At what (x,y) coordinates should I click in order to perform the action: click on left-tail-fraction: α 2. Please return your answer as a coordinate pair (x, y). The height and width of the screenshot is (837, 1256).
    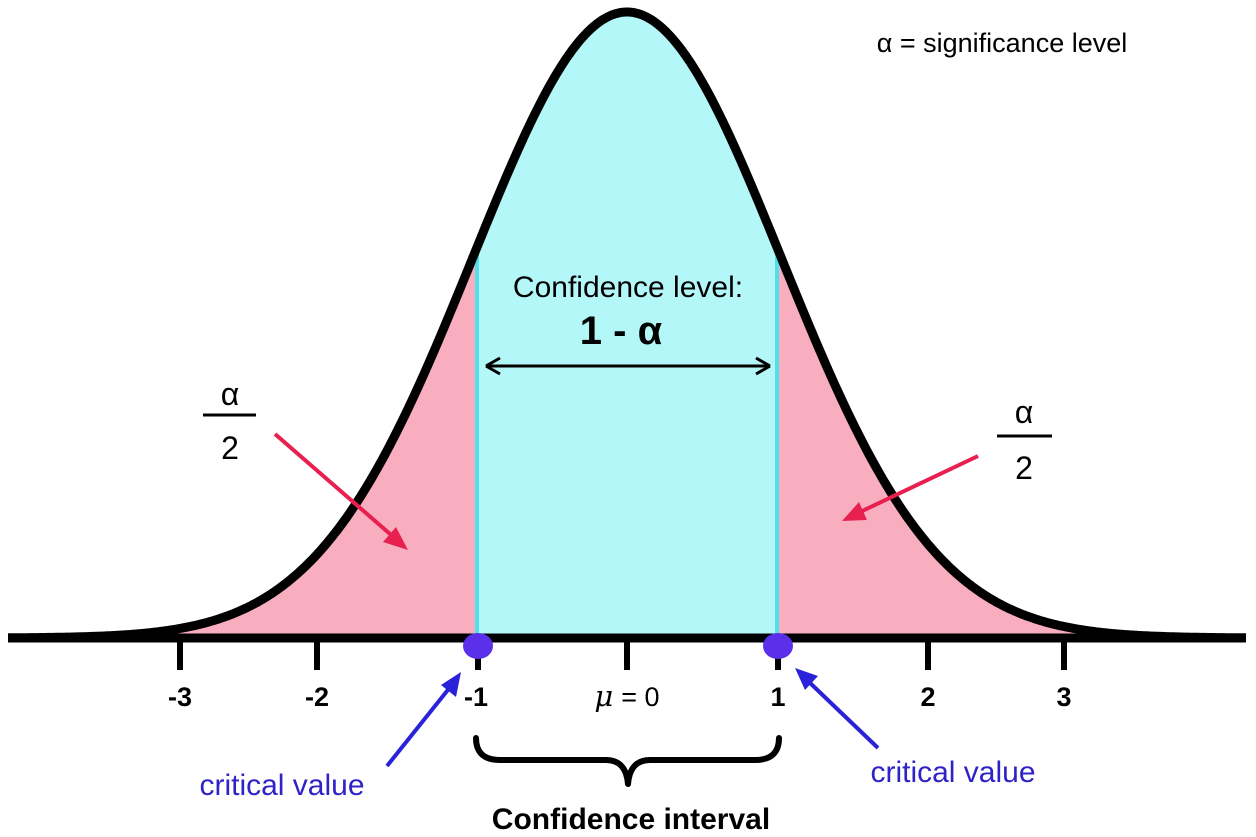
    Looking at the image, I should click on (229, 421).